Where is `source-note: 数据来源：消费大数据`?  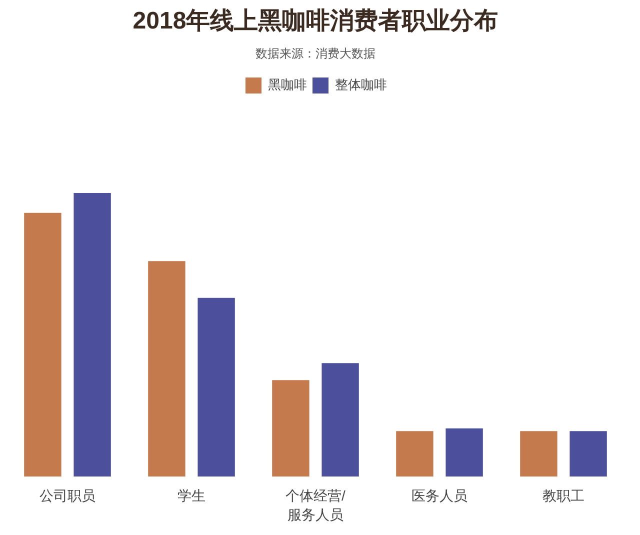
source-note: 数据来源：消费大数据 is located at coordinates (316, 53).